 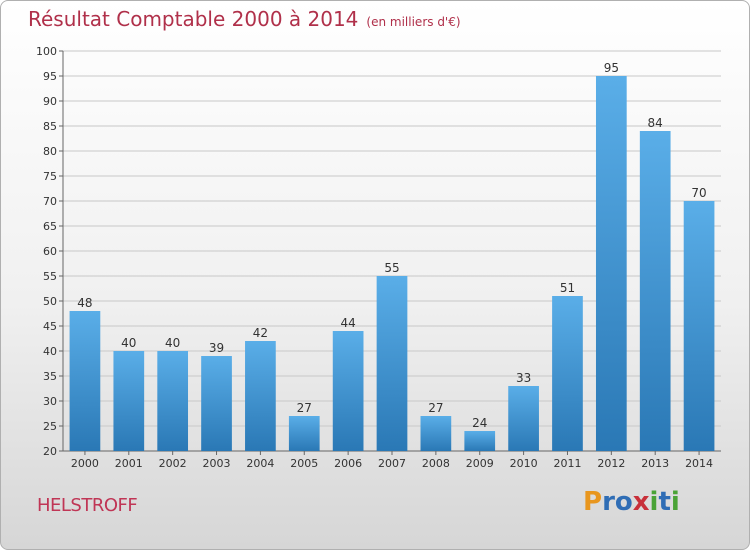 What do you see at coordinates (699, 463) in the screenshot?
I see `x-tick-label: 2014` at bounding box center [699, 463].